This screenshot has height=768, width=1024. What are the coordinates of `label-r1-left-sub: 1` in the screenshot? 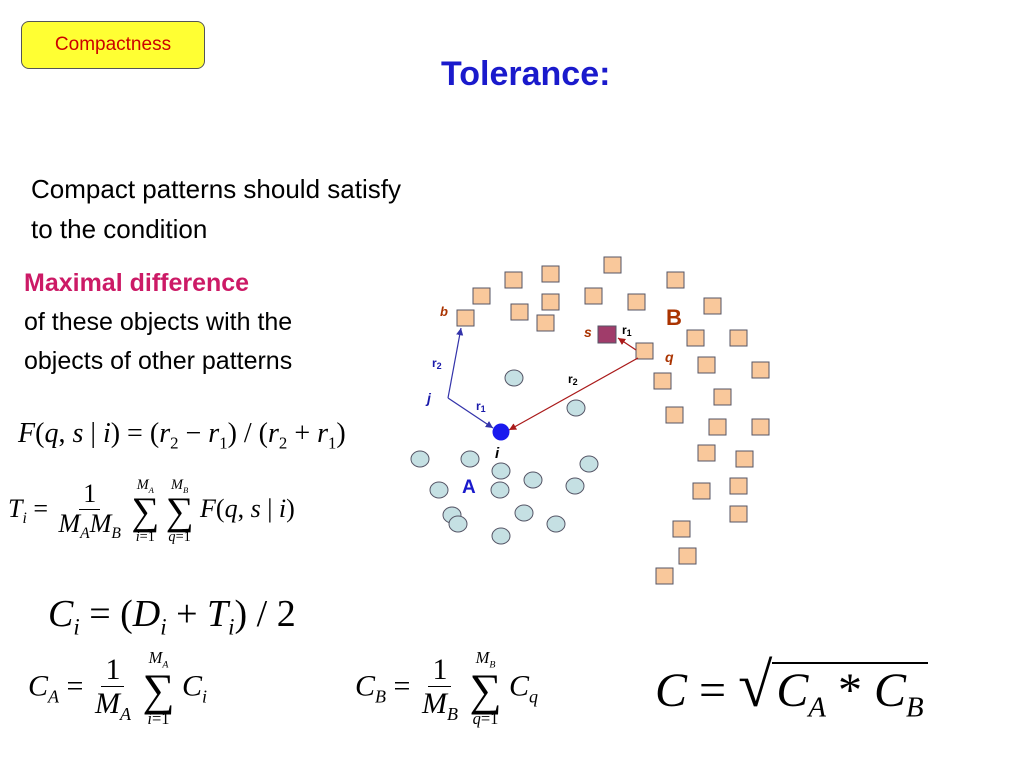 It's located at (483, 409).